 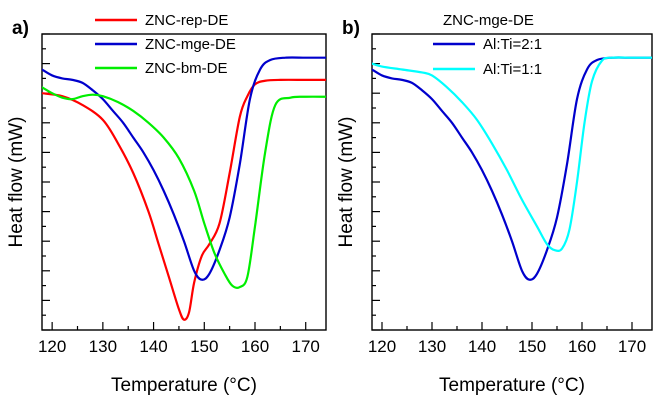 What do you see at coordinates (190, 44) in the screenshot?
I see `legend-label: ZNC-mge-DE` at bounding box center [190, 44].